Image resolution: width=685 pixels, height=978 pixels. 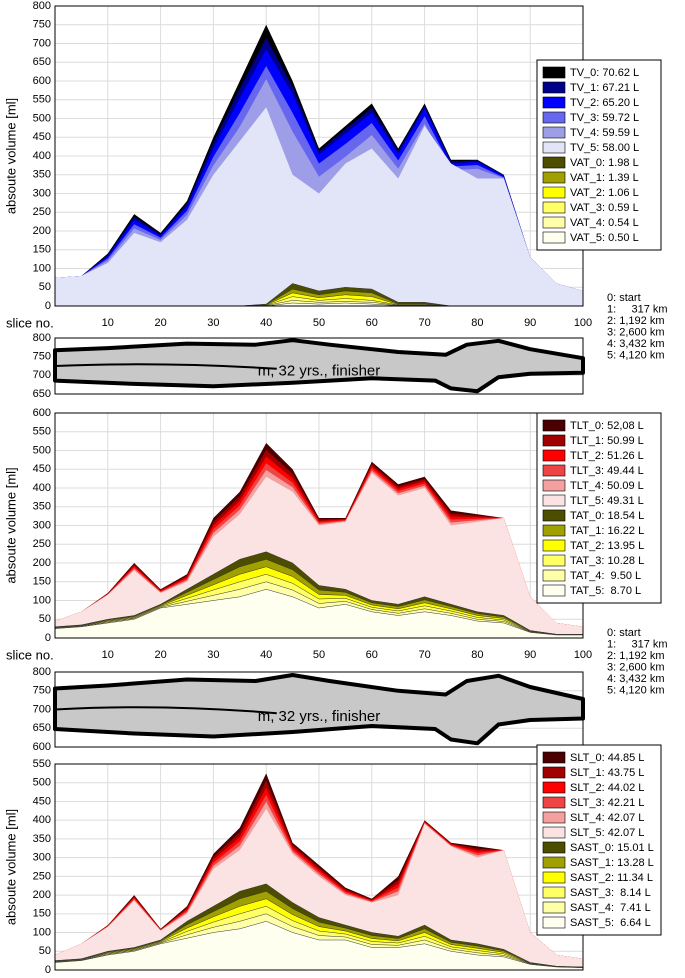 I want to click on legend-label: TV_2: 65.20 L, so click(x=604, y=103).